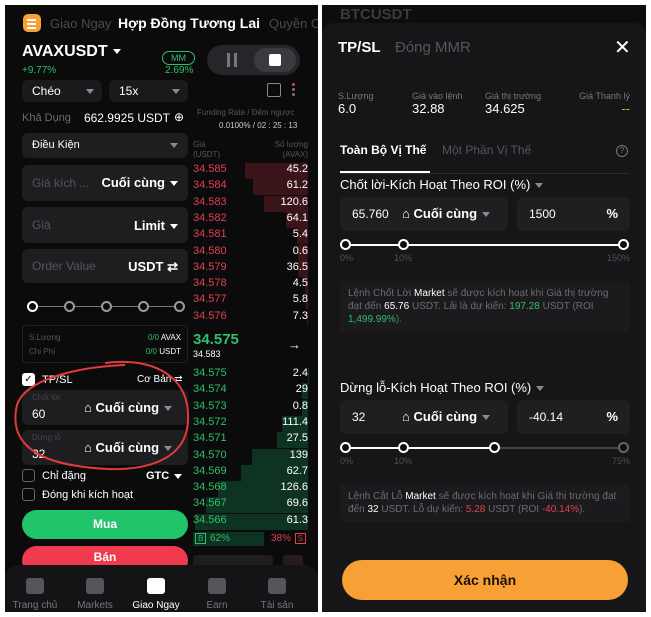  I want to click on bid-row: 34.569 62.7, so click(250, 472).